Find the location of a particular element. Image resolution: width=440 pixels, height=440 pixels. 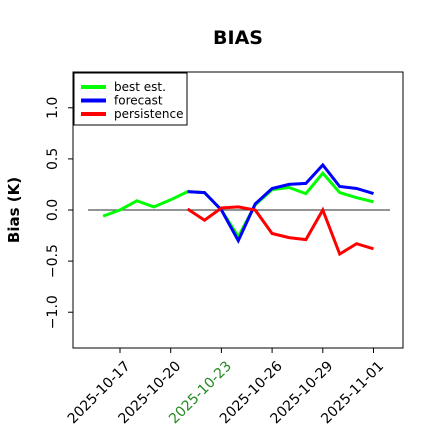

y-tick-label: −1.0 is located at coordinates (53, 312).